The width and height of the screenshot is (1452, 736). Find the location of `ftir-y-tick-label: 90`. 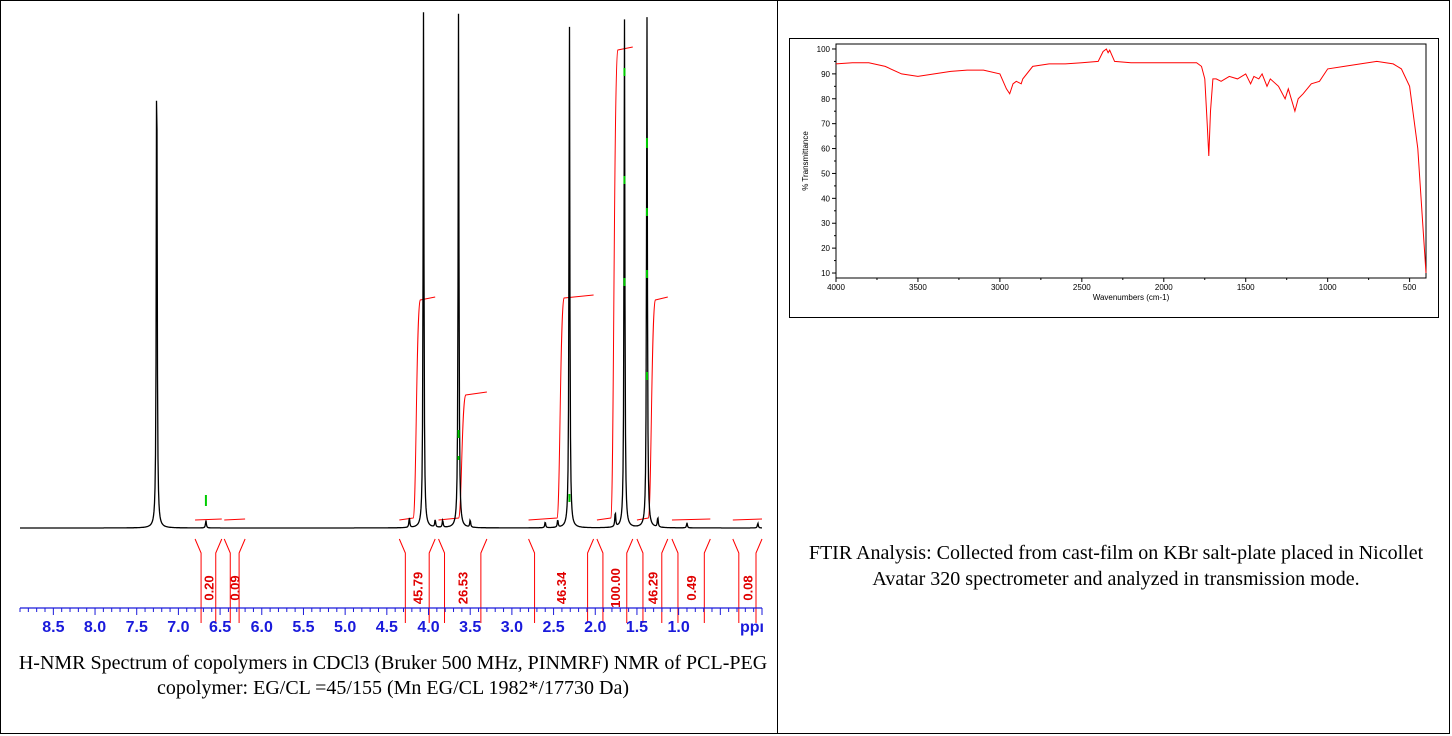

ftir-y-tick-label: 90 is located at coordinates (825, 74).